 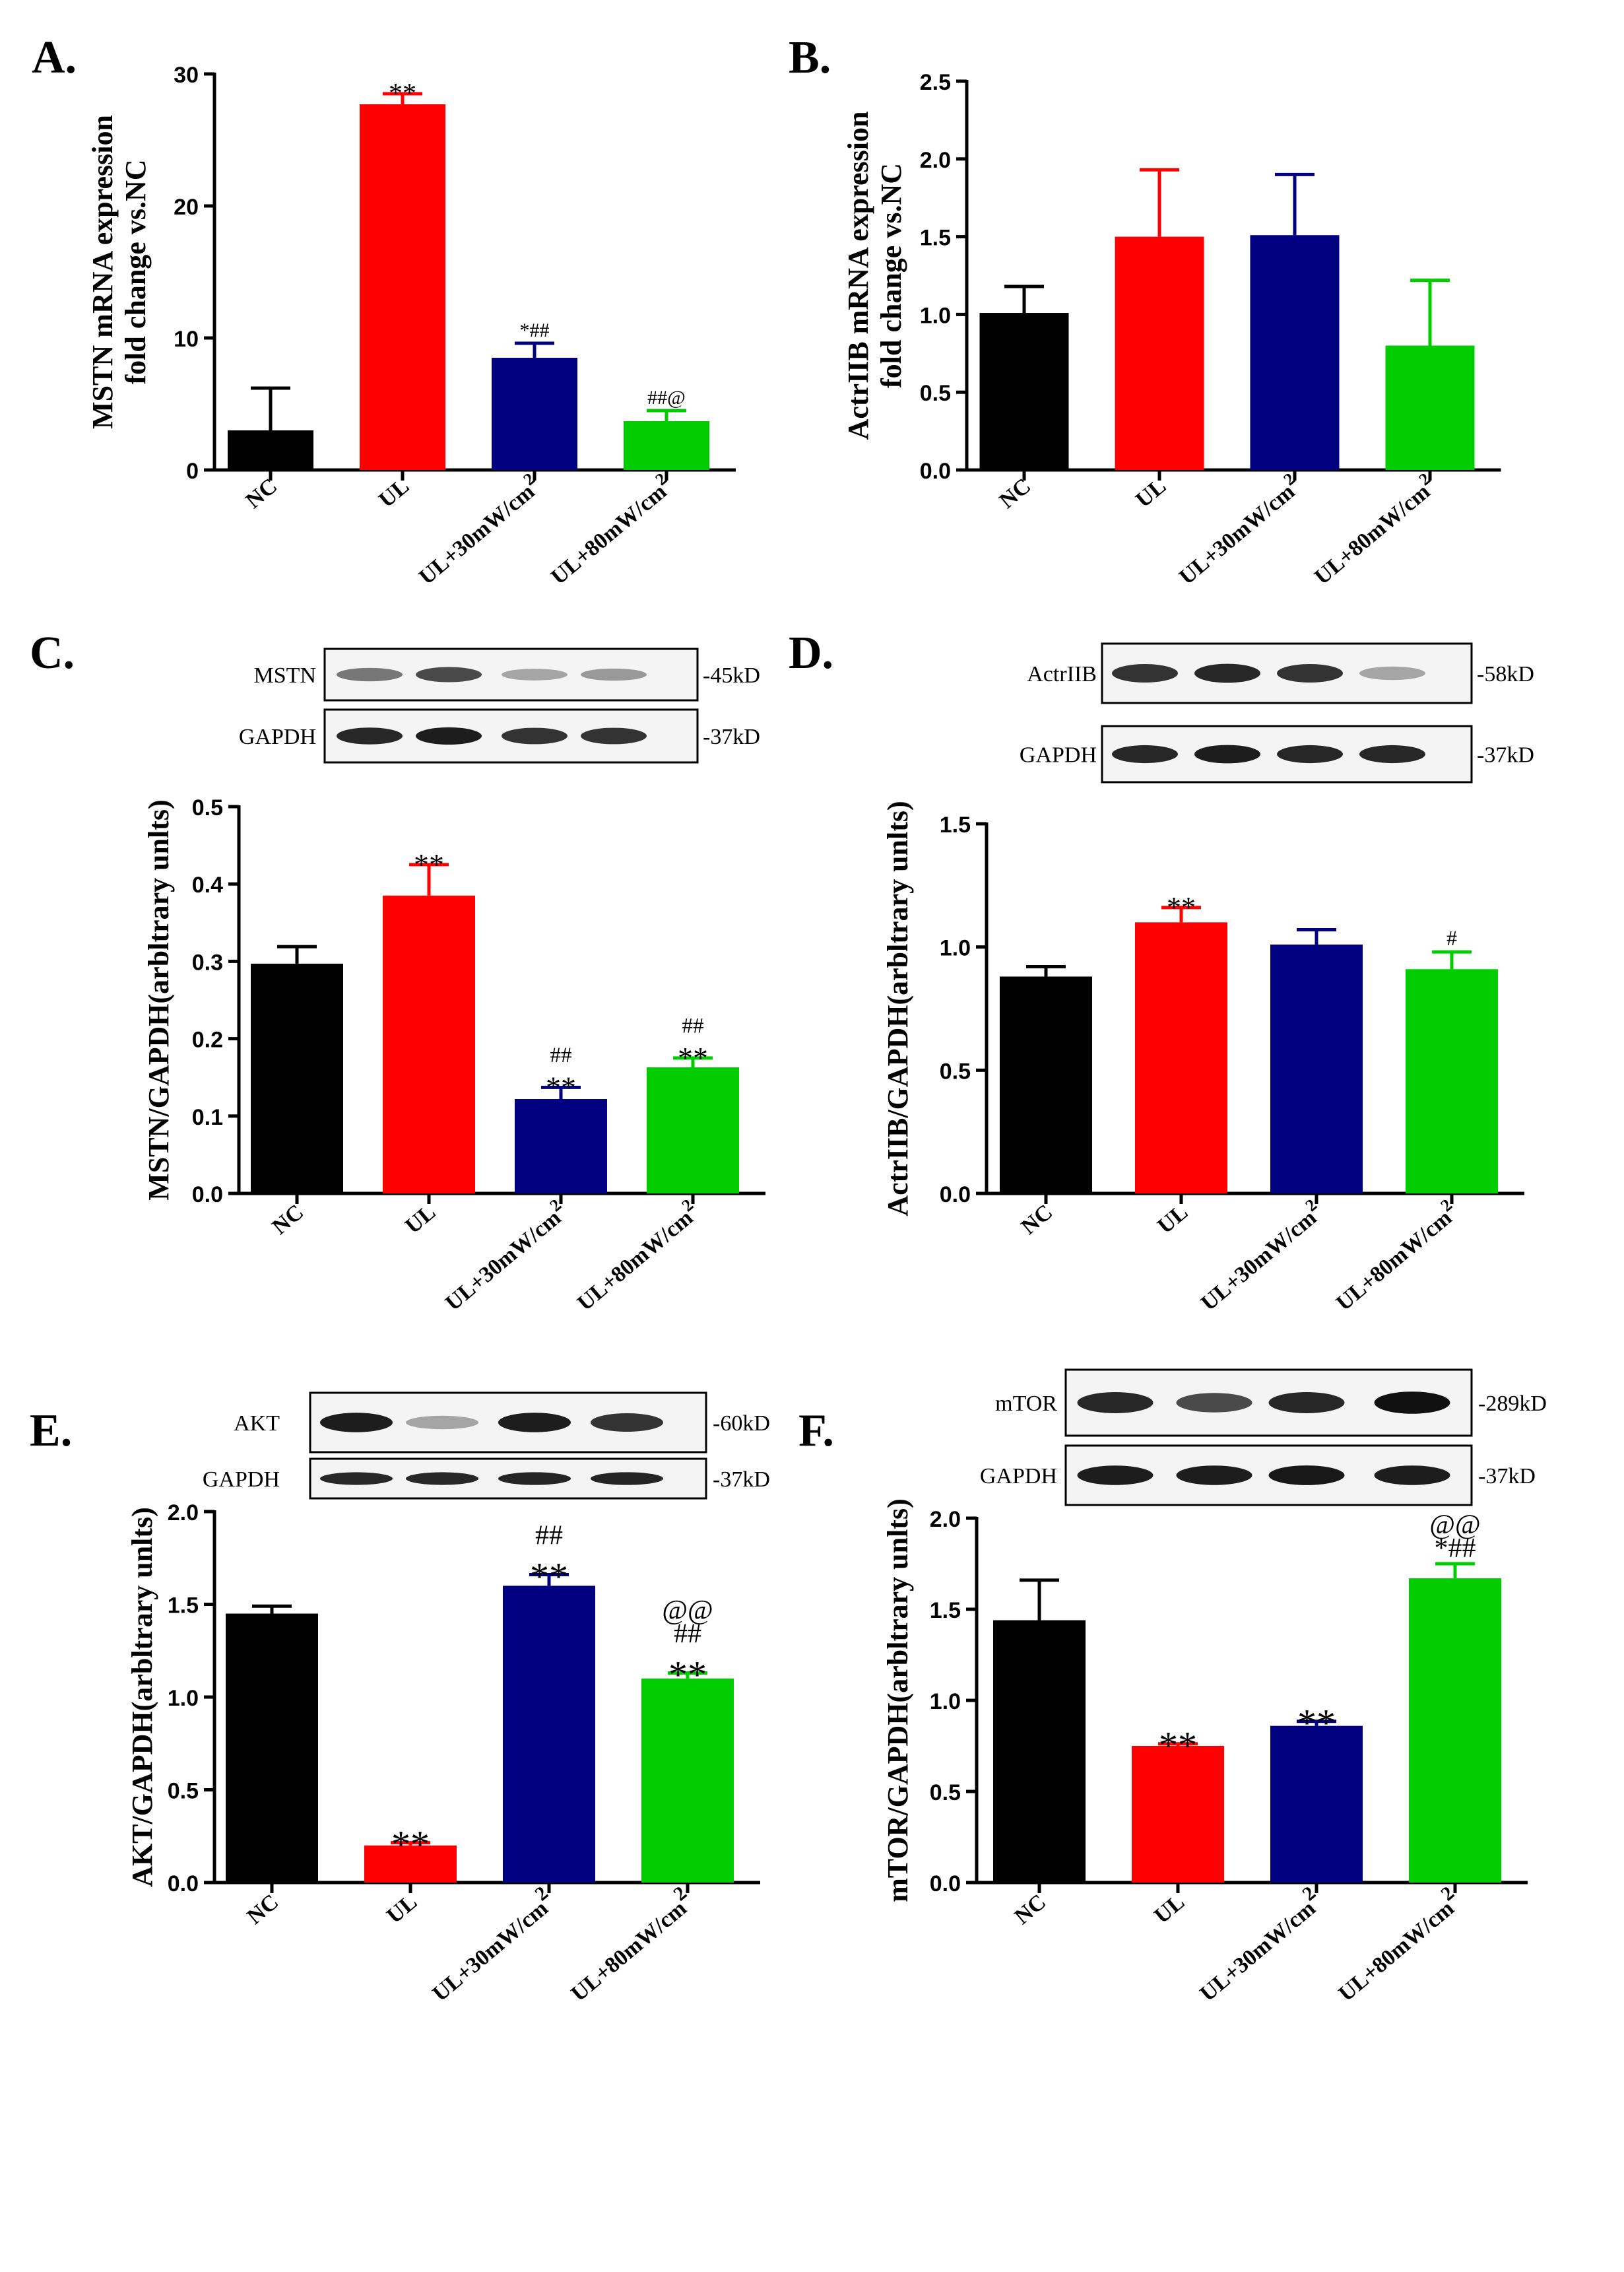 I want to click on y-axis-label: AKT/GAPDH(arbltrary unlts), so click(x=142, y=1697).